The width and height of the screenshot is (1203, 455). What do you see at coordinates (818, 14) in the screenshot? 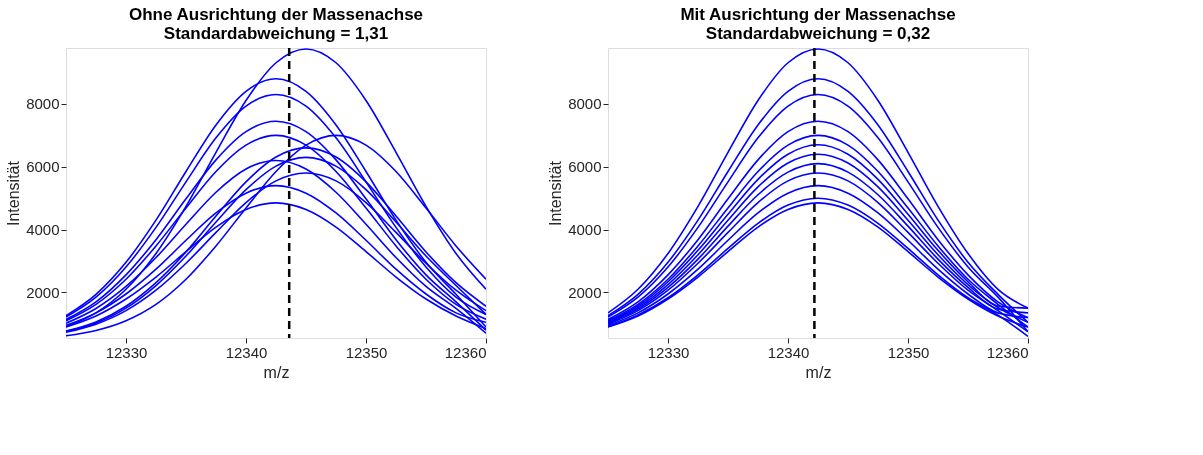
I see `text: Mit Ausrichtung der Massenachse` at bounding box center [818, 14].